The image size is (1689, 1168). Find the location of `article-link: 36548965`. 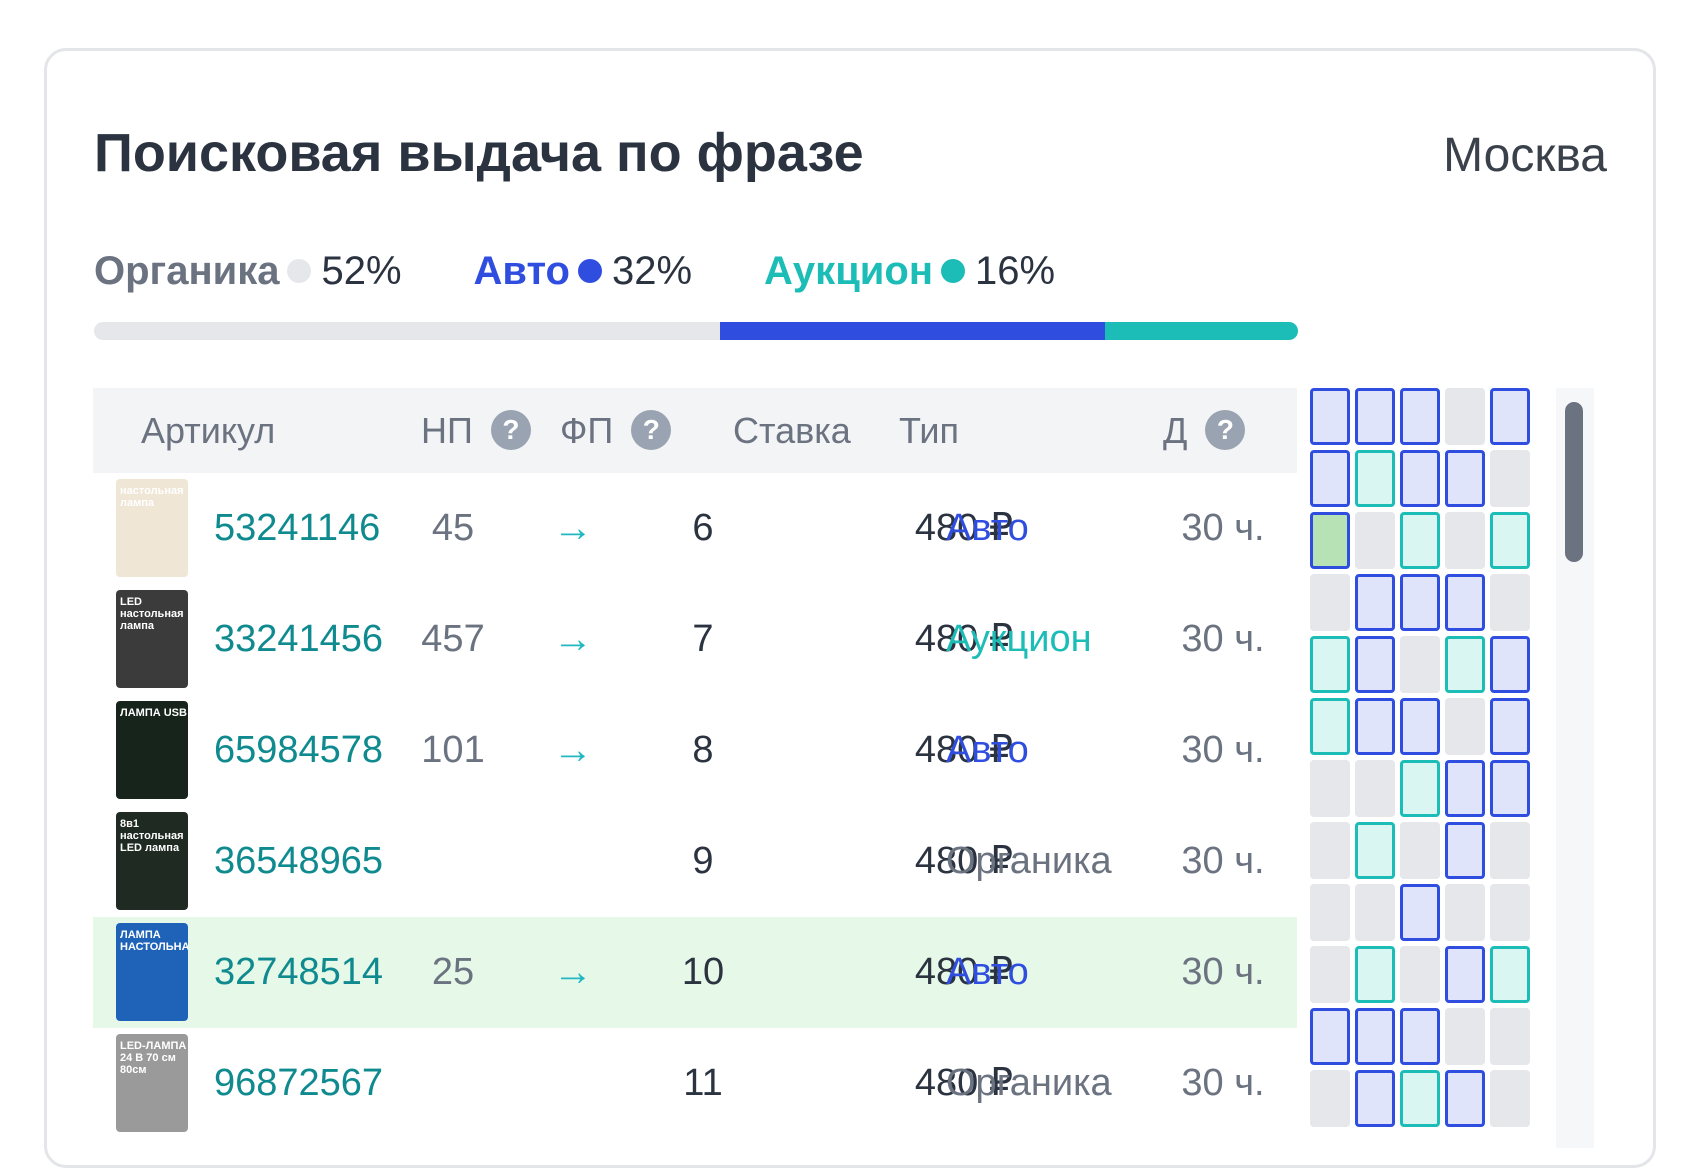

article-link: 36548965 is located at coordinates (299, 861).